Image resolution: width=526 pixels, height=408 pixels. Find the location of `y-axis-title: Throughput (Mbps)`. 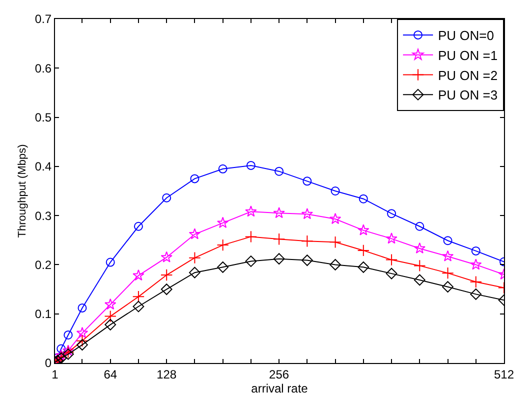

y-axis-title: Throughput (Mbps) is located at coordinates (22, 191).